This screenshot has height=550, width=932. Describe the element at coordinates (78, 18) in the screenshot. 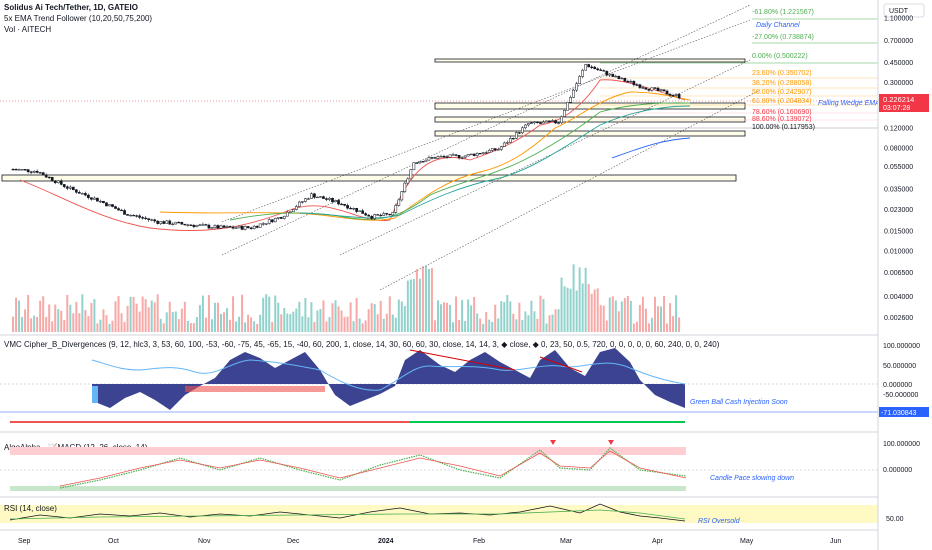

I see `indicator-ema-title: 5x EMA Trend Follower (10,20,50,75,200)` at that location.